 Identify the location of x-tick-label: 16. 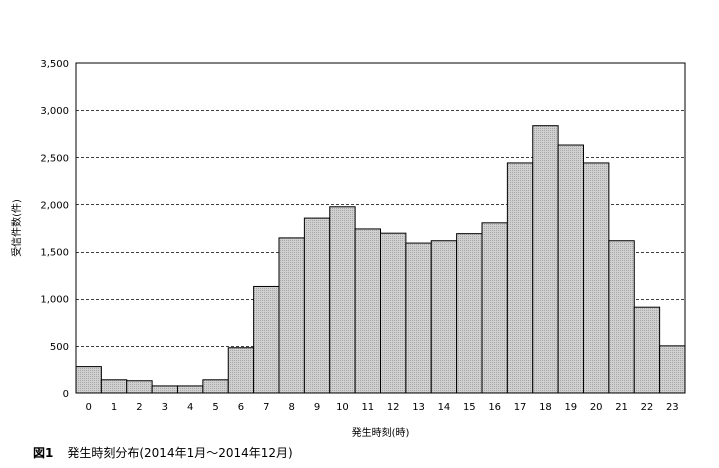
(494, 407).